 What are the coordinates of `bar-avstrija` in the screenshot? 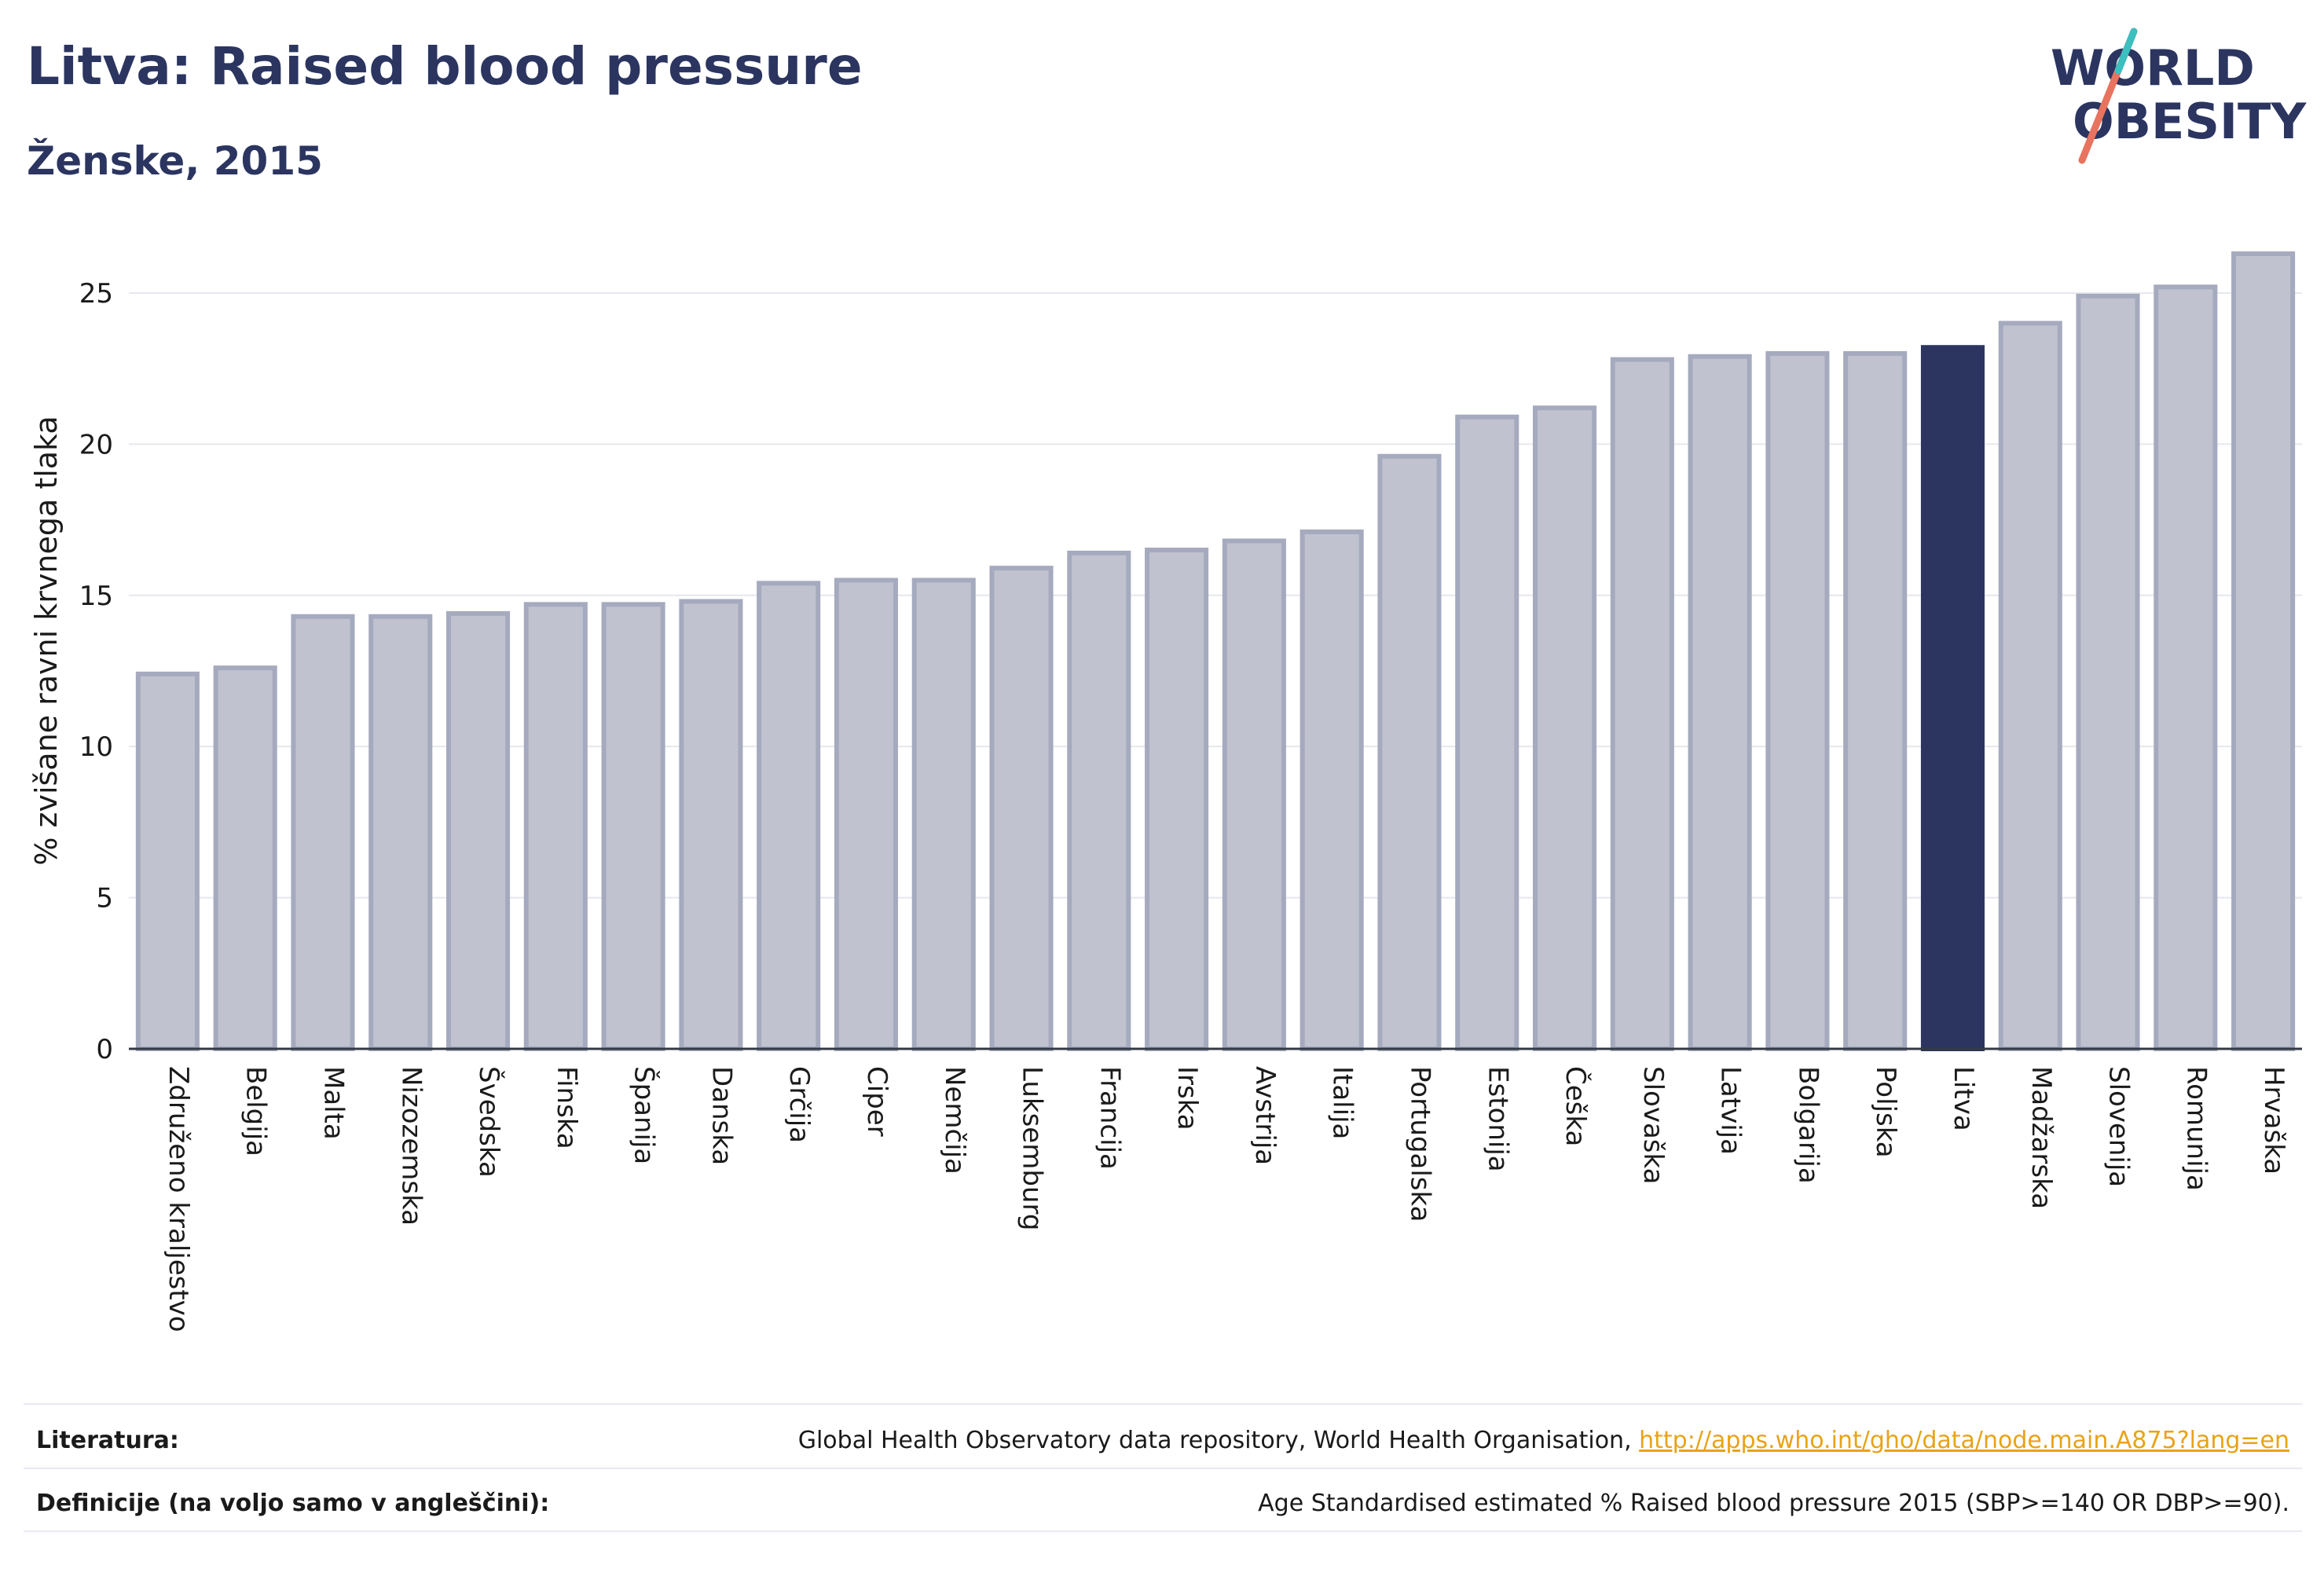 It's located at (1254, 794).